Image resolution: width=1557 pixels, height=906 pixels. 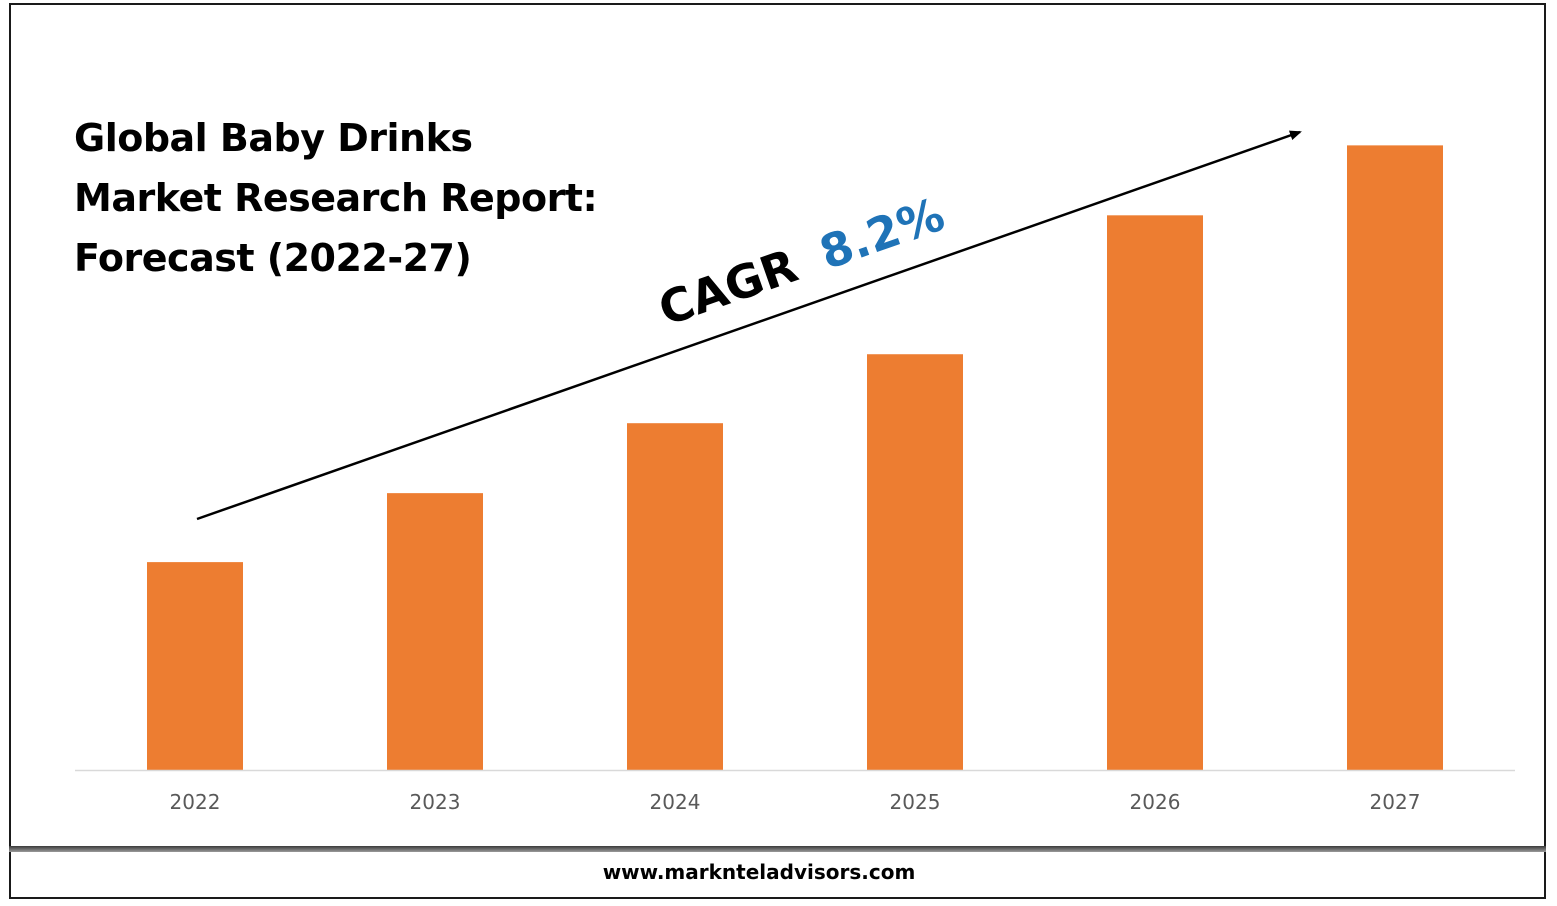 What do you see at coordinates (759, 872) in the screenshot?
I see `footer-url: www.marknteladvisors.com` at bounding box center [759, 872].